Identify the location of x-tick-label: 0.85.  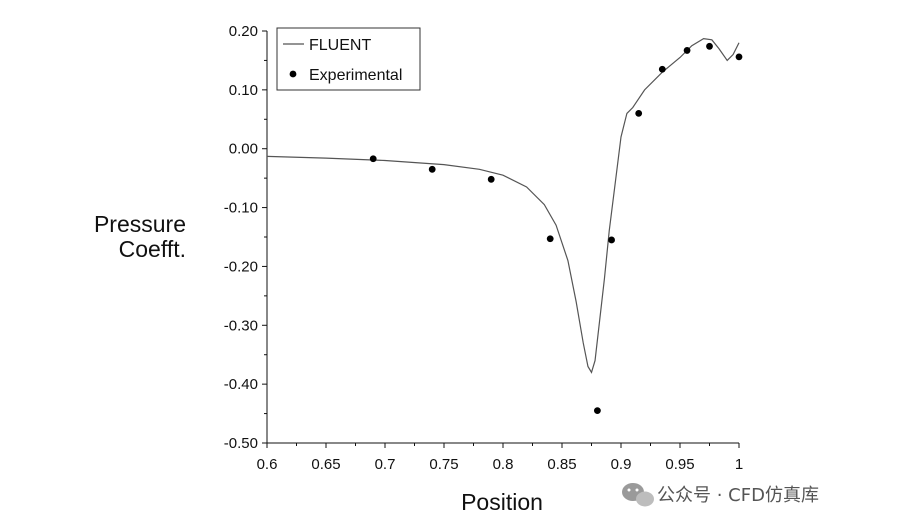
(561, 464).